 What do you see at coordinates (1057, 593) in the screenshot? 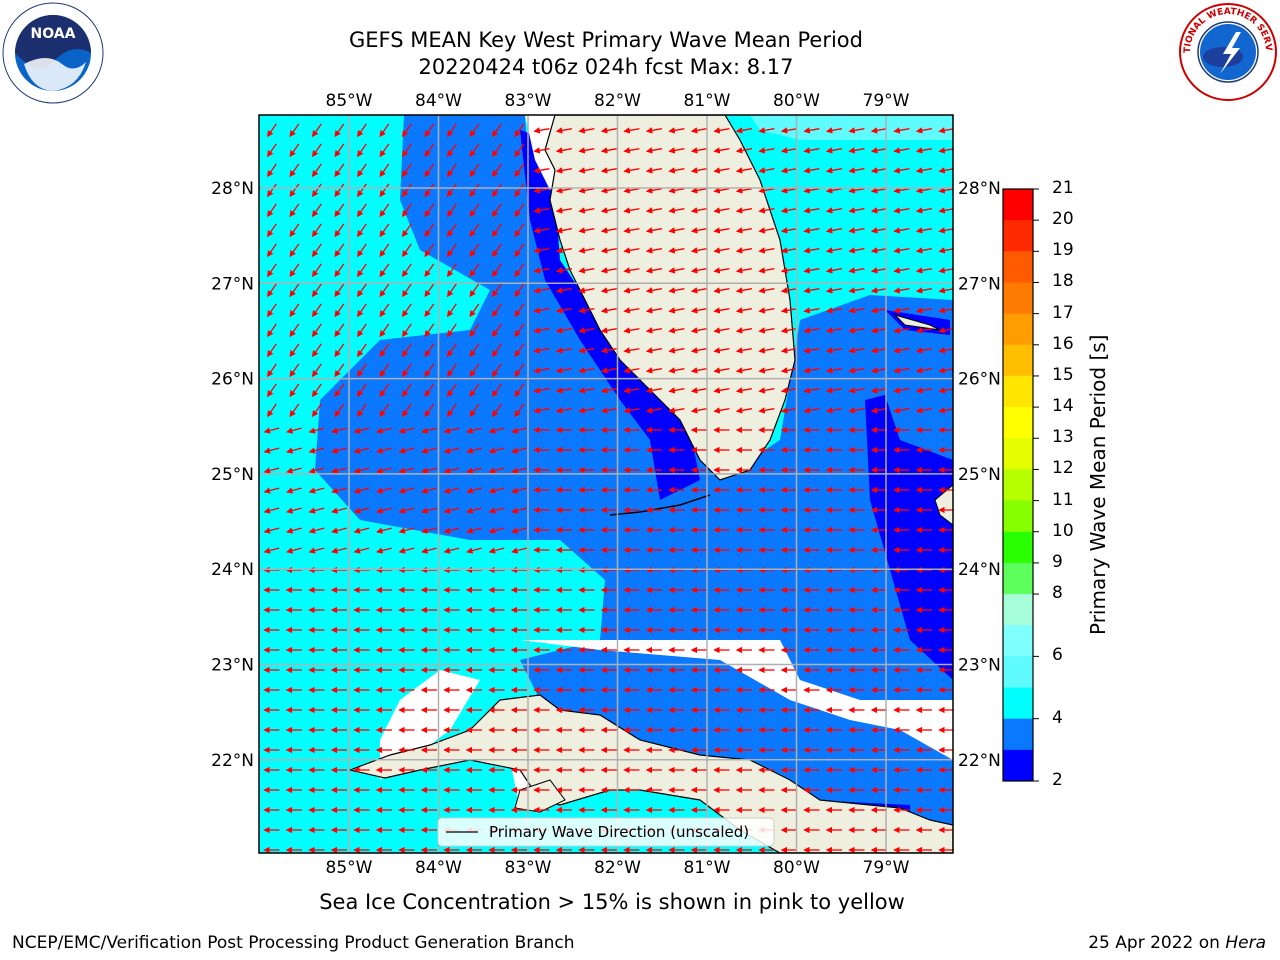
I see `colorbar-tick-label: 8` at bounding box center [1057, 593].